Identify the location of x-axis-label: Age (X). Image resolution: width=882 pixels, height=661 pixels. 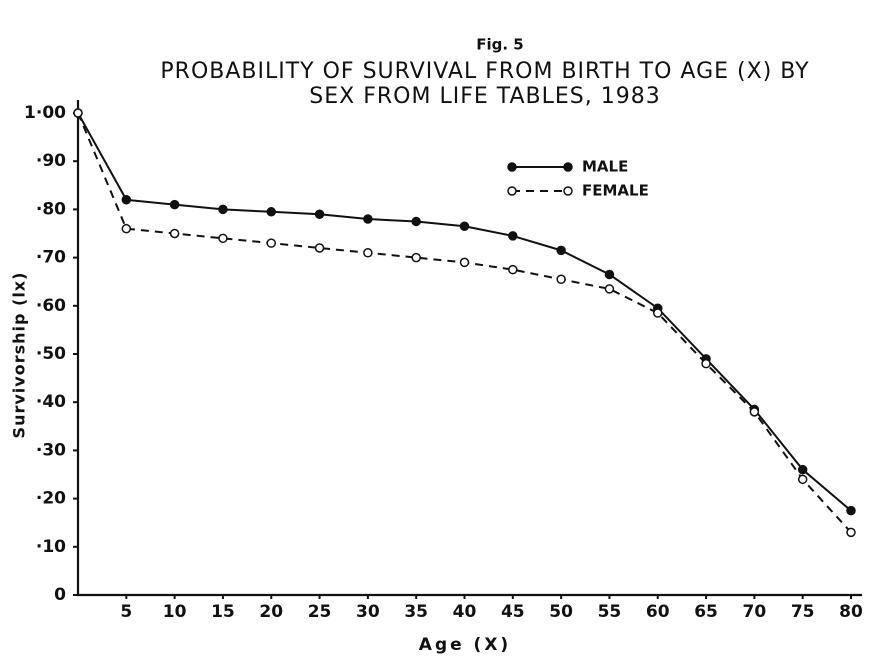
(465, 645).